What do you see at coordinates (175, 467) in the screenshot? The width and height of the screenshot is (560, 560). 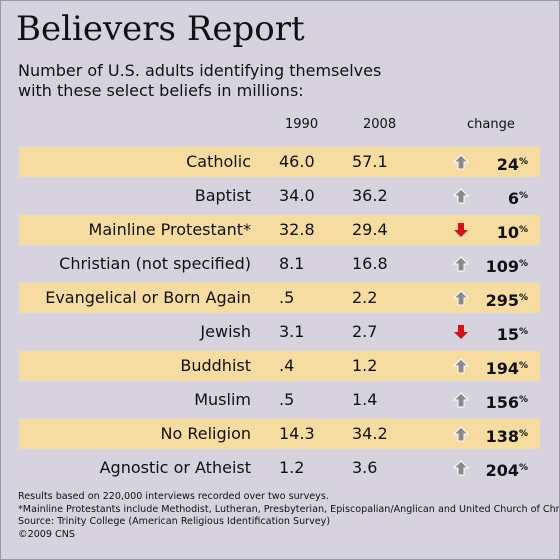 I see `row-label: Agnostic or Atheist` at bounding box center [175, 467].